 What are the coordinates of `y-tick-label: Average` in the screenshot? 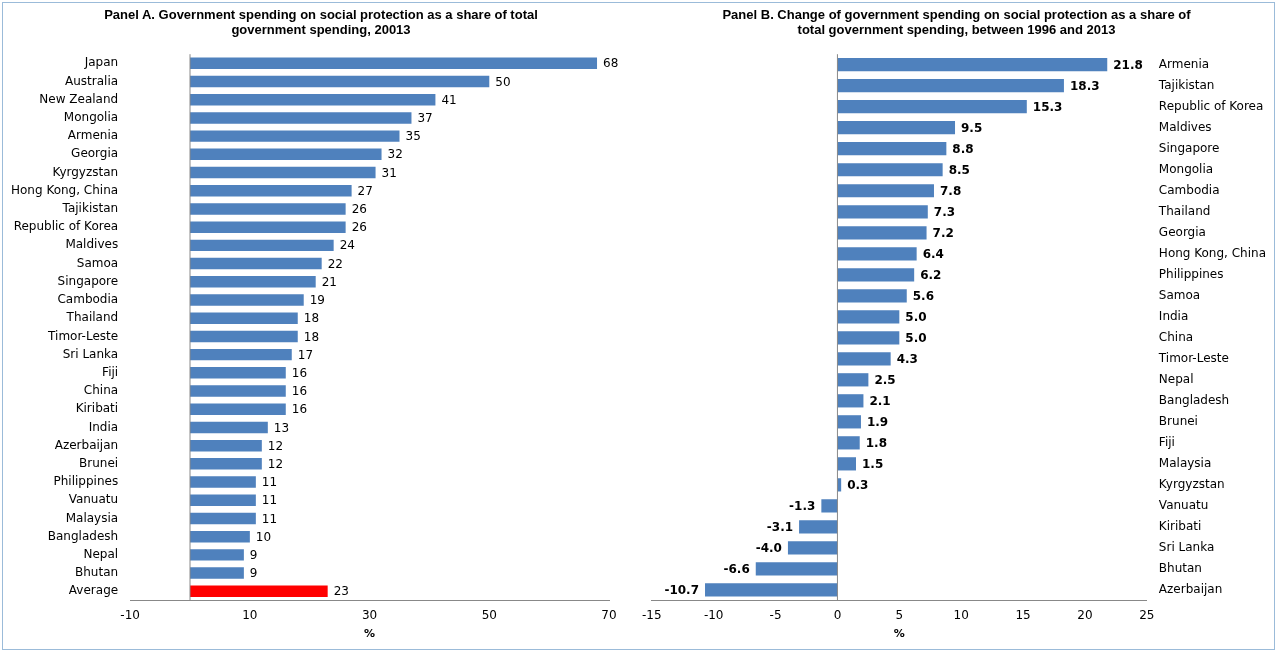 It's located at (93, 590).